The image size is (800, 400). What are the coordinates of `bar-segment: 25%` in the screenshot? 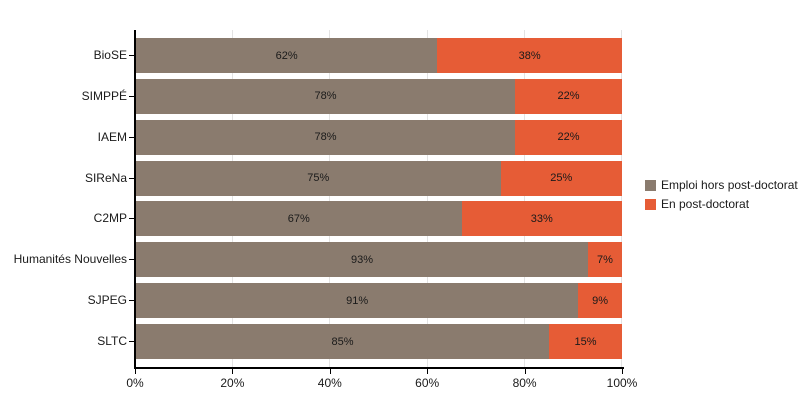 It's located at (561, 178).